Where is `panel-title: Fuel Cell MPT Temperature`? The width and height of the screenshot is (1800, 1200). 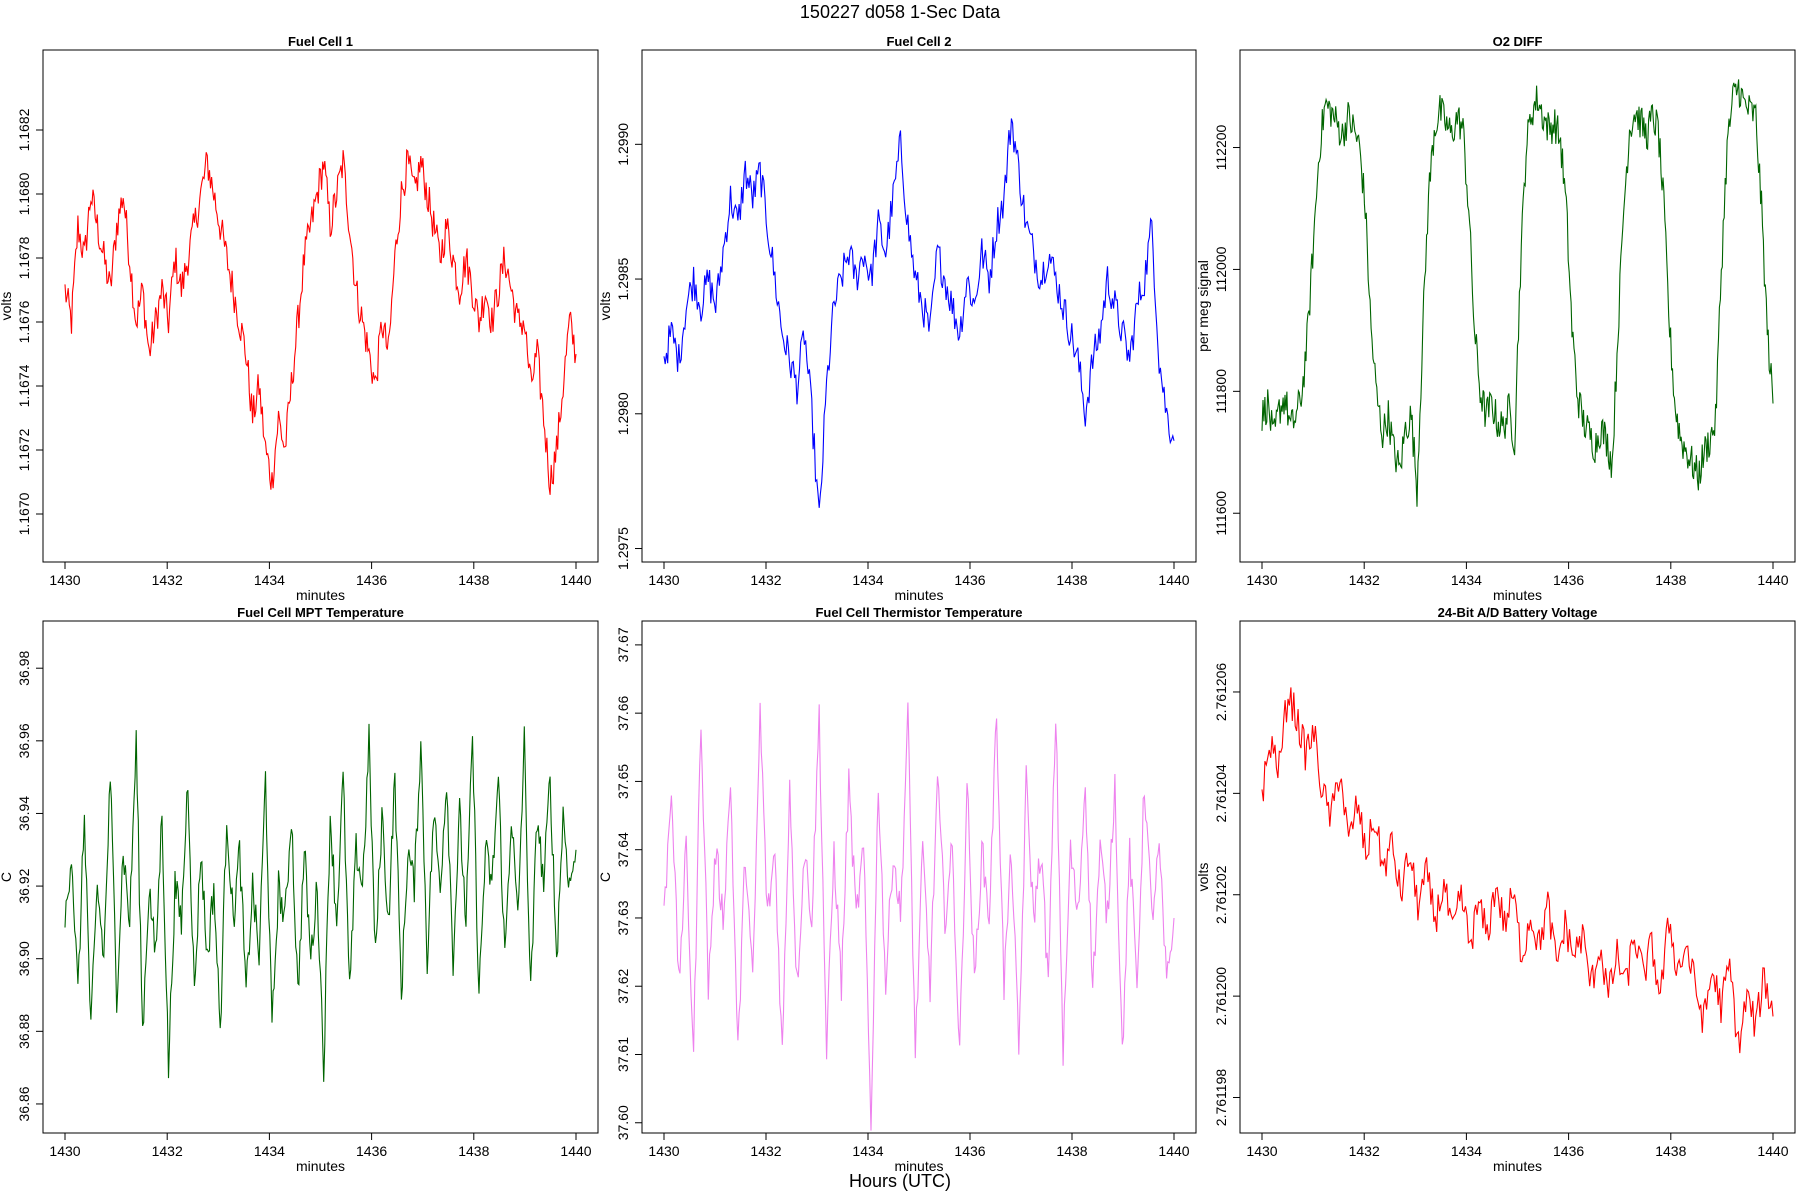
panel-title: Fuel Cell MPT Temperature is located at coordinates (320, 612).